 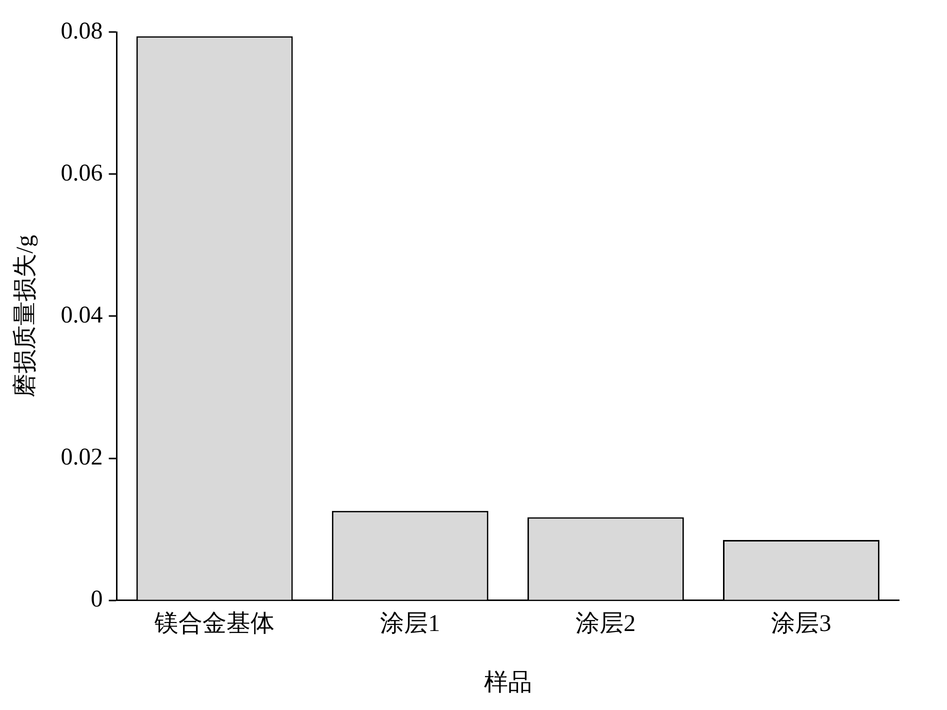 I want to click on y-axis-title: 磨损质量损失/g, so click(x=25, y=316).